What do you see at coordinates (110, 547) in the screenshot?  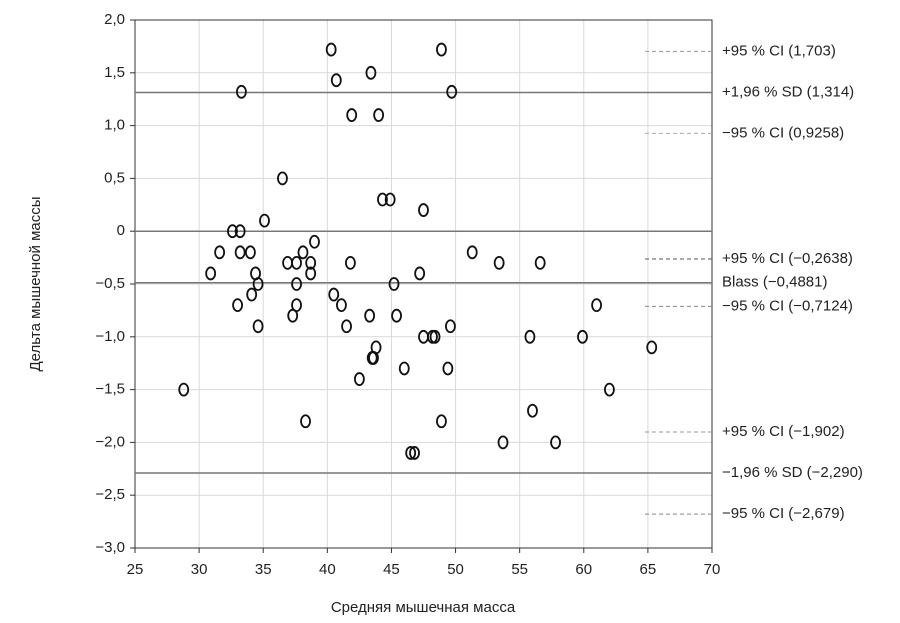 I see `y-tick-label: −3,0` at bounding box center [110, 547].